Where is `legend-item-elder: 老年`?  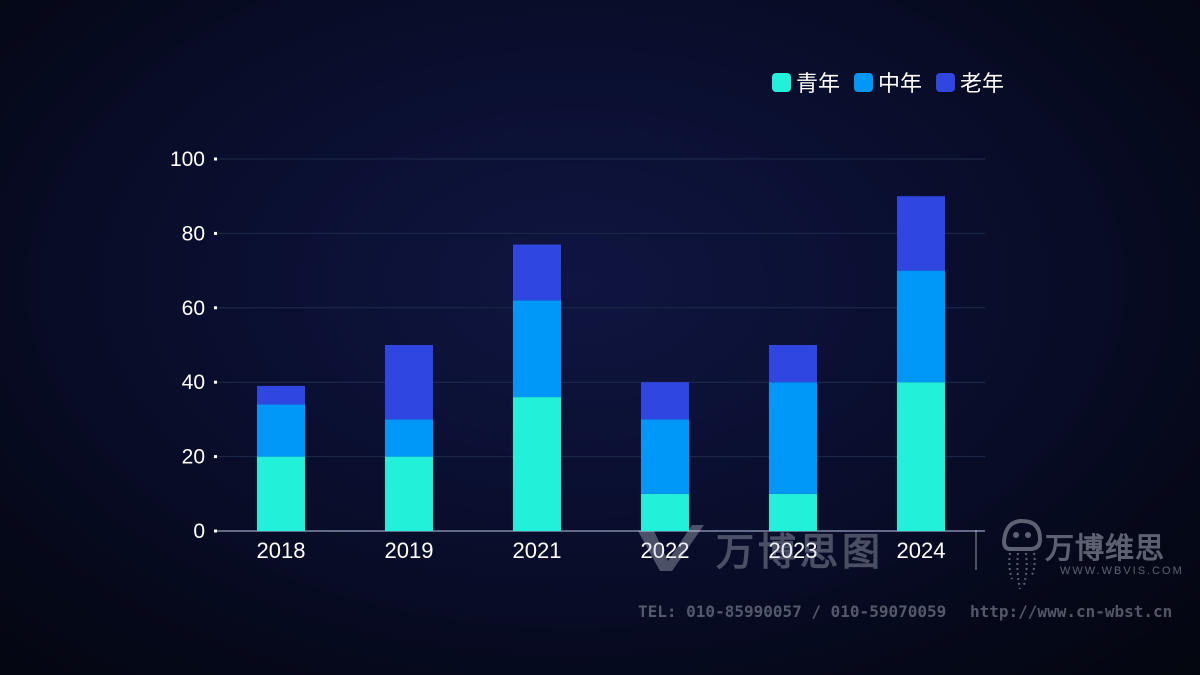
legend-item-elder: 老年 is located at coordinates (970, 82).